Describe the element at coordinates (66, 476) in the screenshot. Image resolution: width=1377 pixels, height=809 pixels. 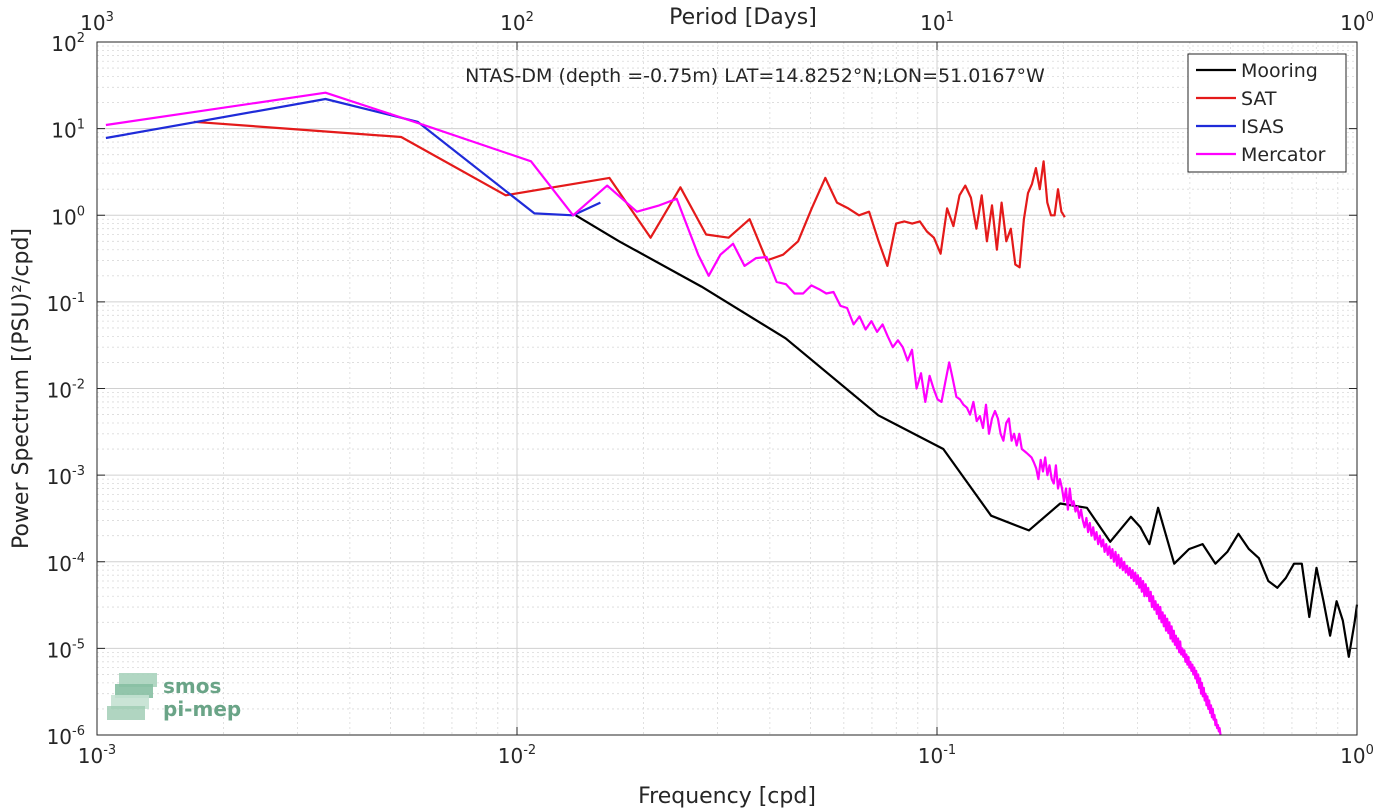
I see `y-tick-label: 10⁻³` at that location.